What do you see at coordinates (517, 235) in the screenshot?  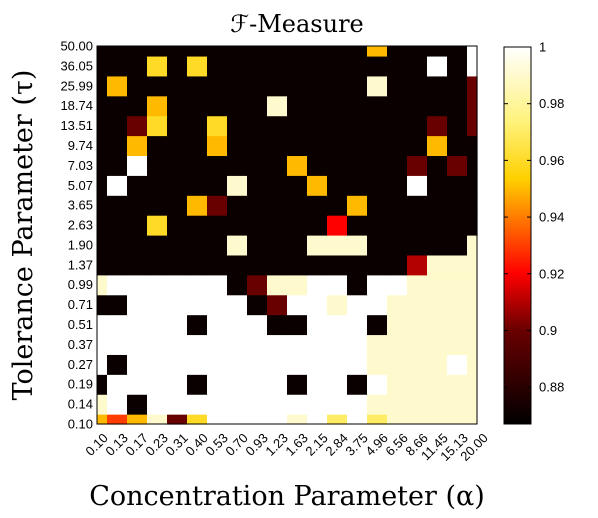 I see `colorbar` at bounding box center [517, 235].